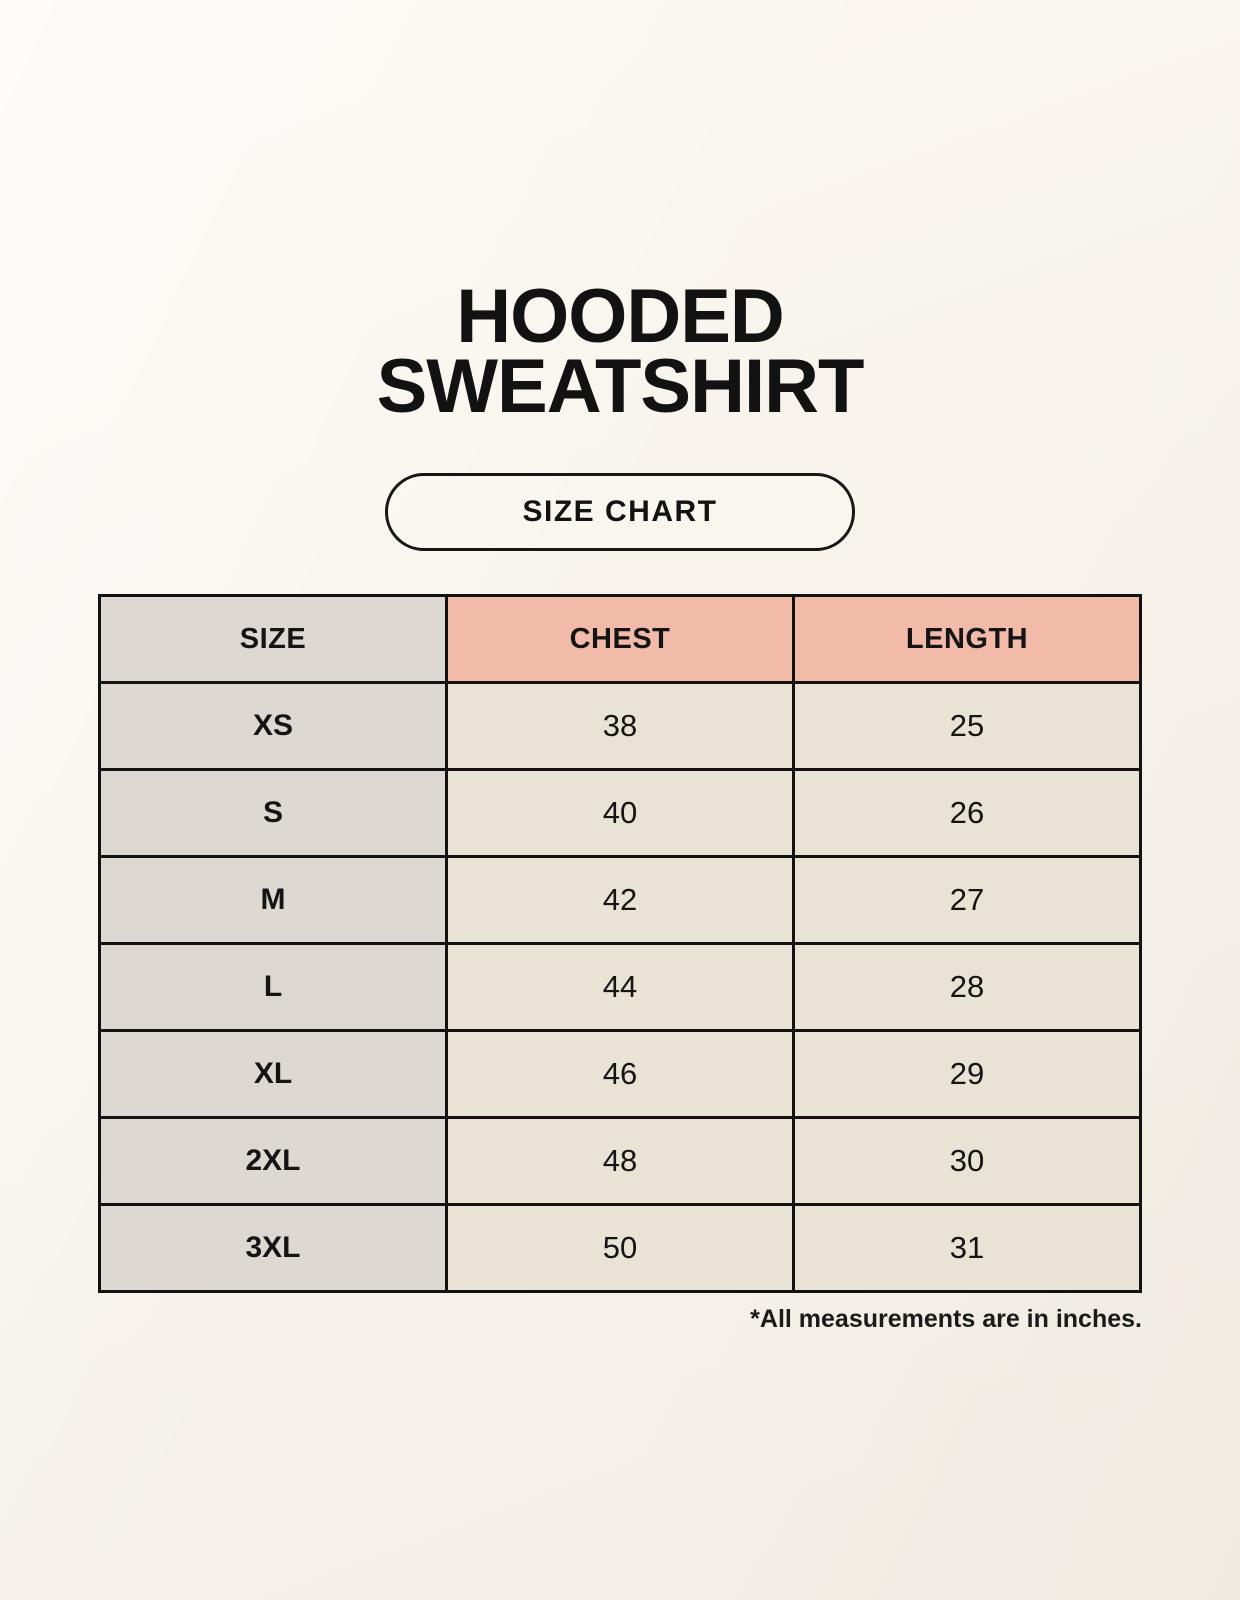 The height and width of the screenshot is (1600, 1240). I want to click on page-title: HOODED SWEATSHIRT, so click(620, 352).